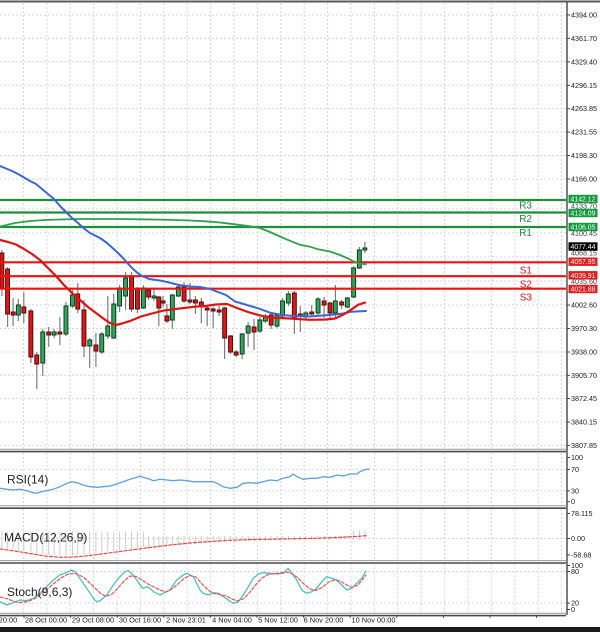 The width and height of the screenshot is (600, 632). Describe the element at coordinates (232, 620) in the screenshot. I see `svg-text: 4 Nov 04:00` at that location.